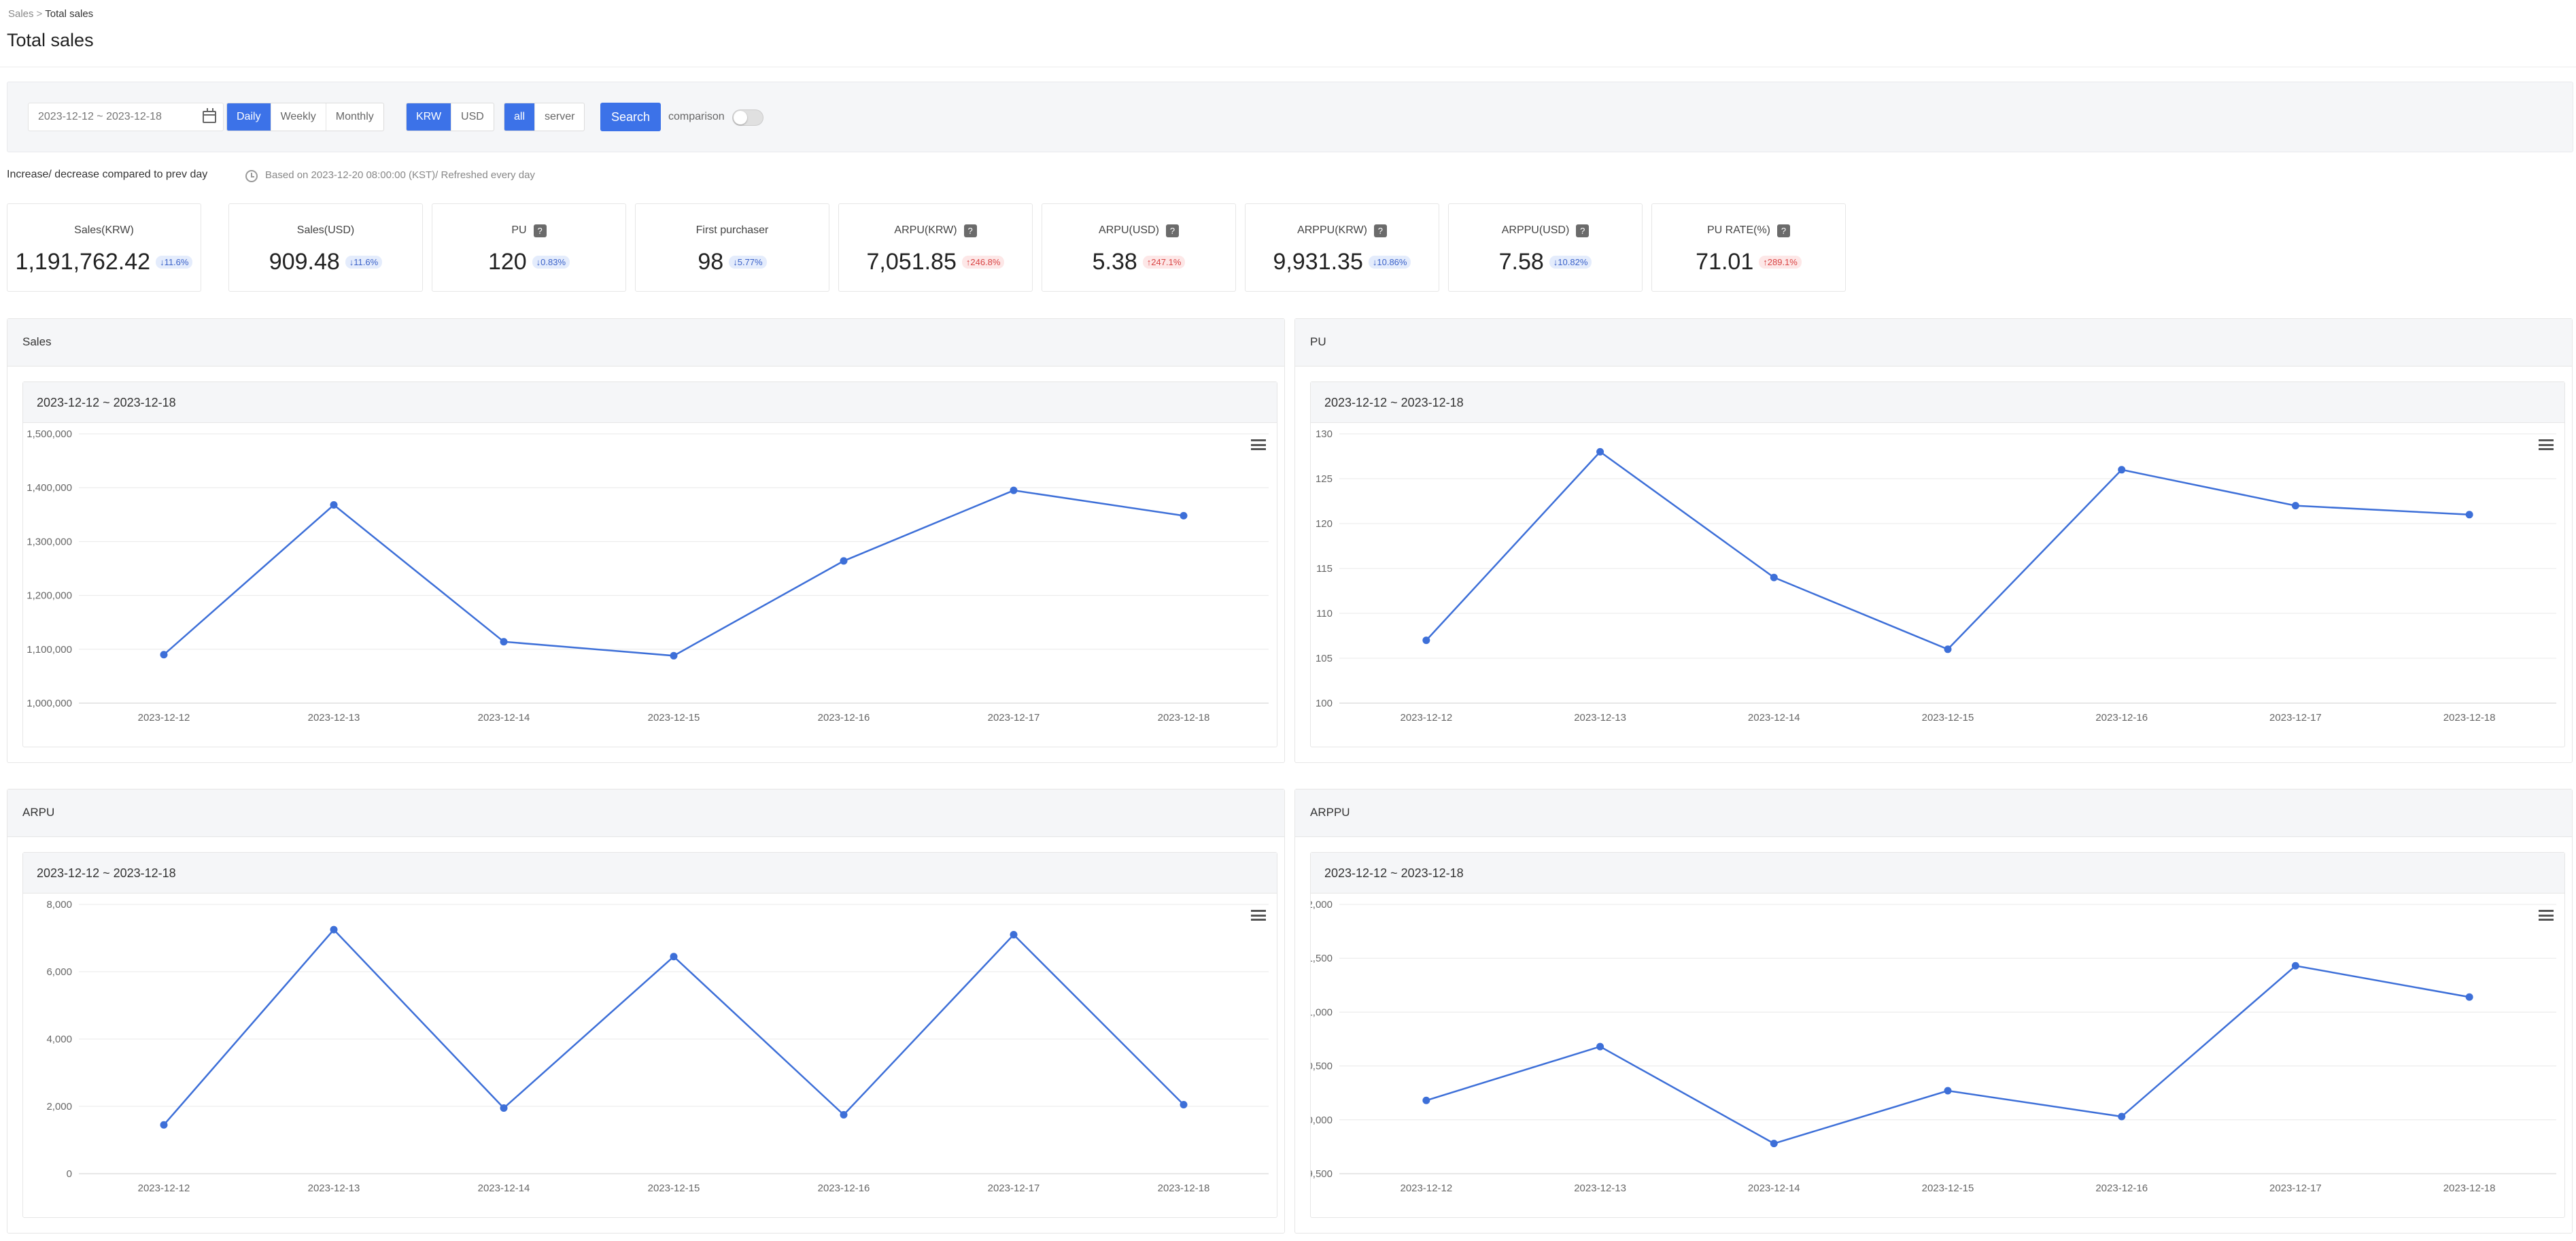 Image resolution: width=2576 pixels, height=1241 pixels. I want to click on search-button: Search, so click(631, 117).